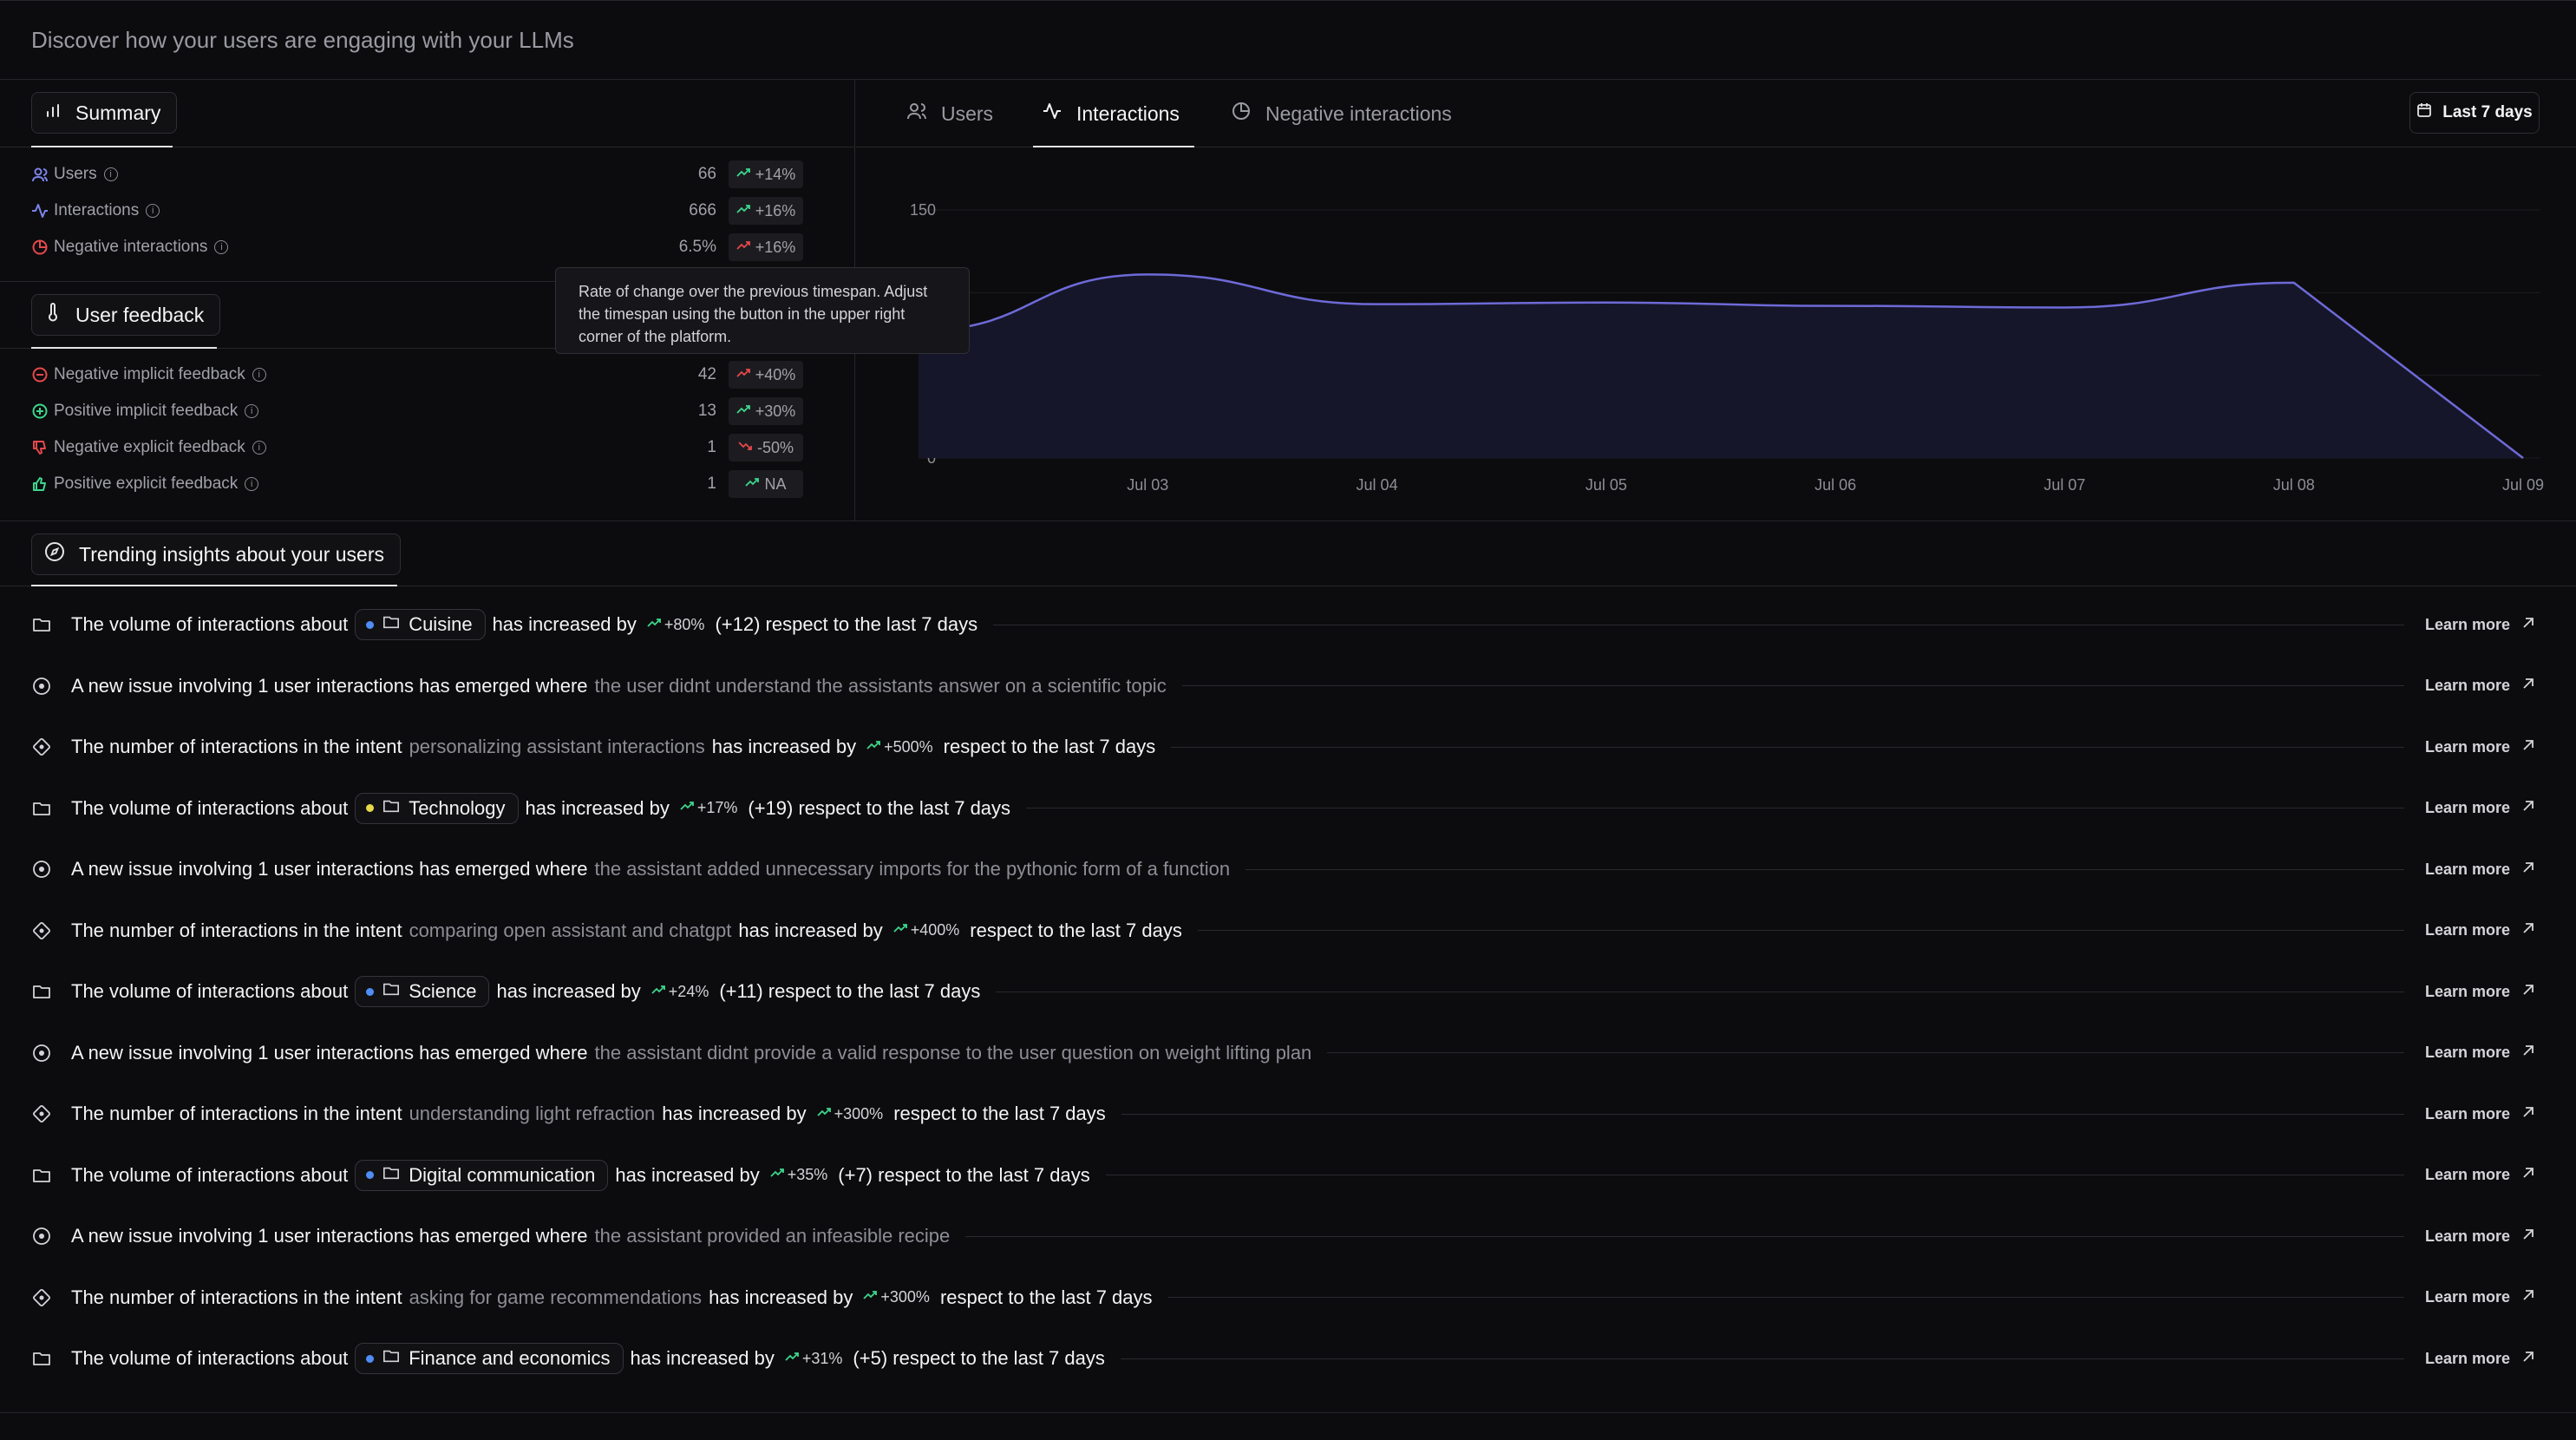 The image size is (2576, 1440). I want to click on tab-negative-interactions: Negative interactions, so click(1341, 113).